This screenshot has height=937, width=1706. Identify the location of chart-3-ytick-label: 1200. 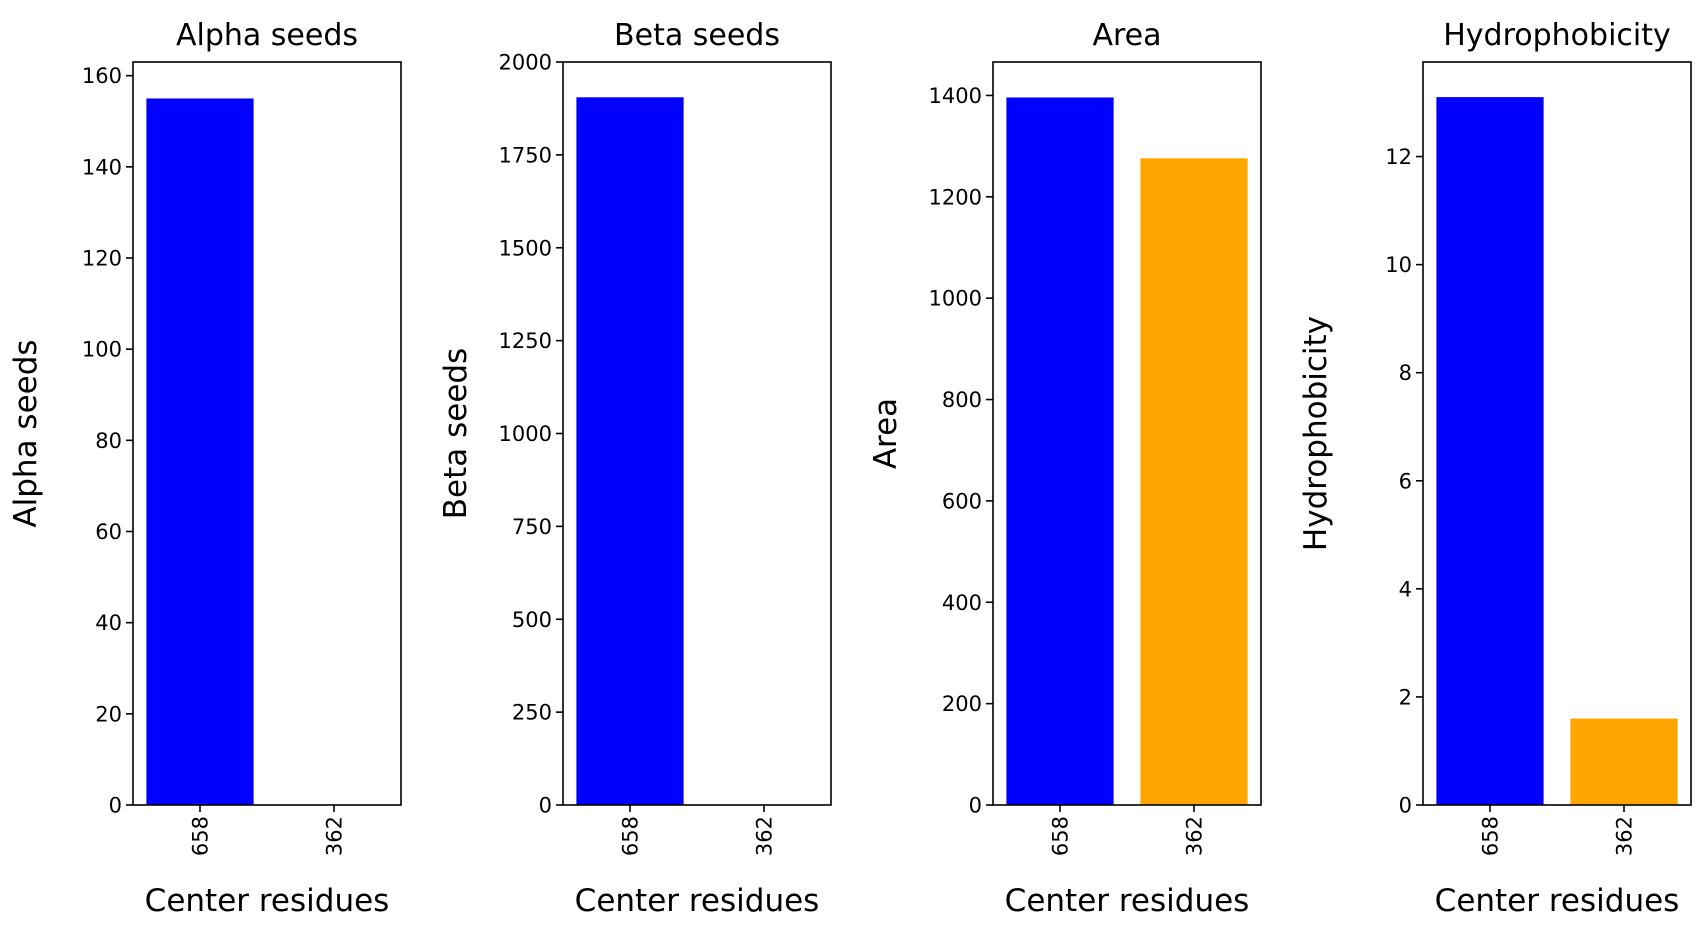
(955, 197).